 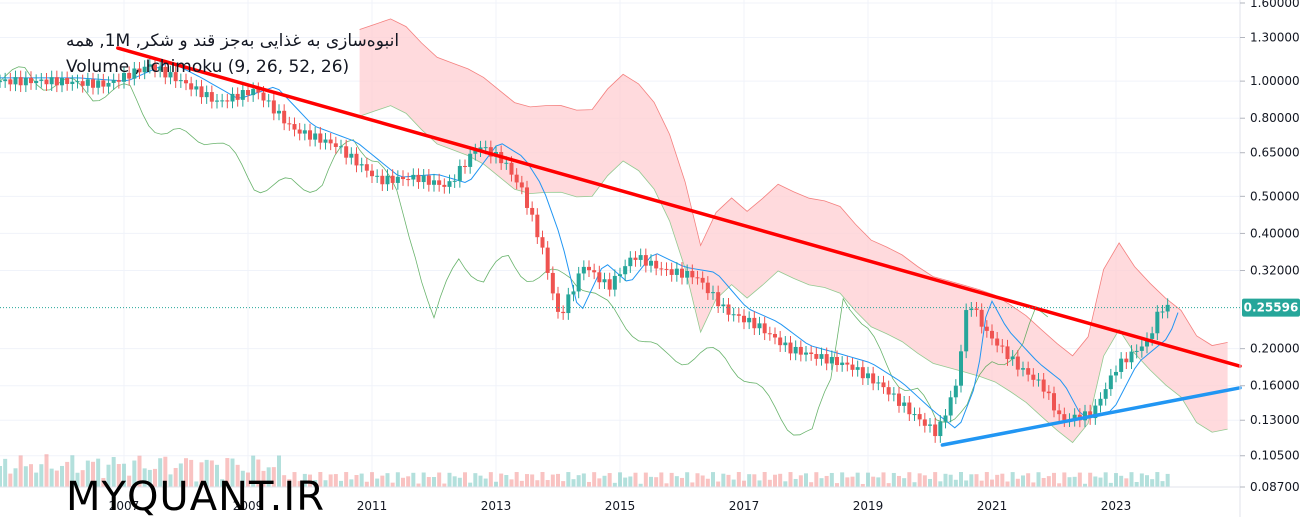 What do you see at coordinates (744, 506) in the screenshot?
I see `x-tick-label: 2017` at bounding box center [744, 506].